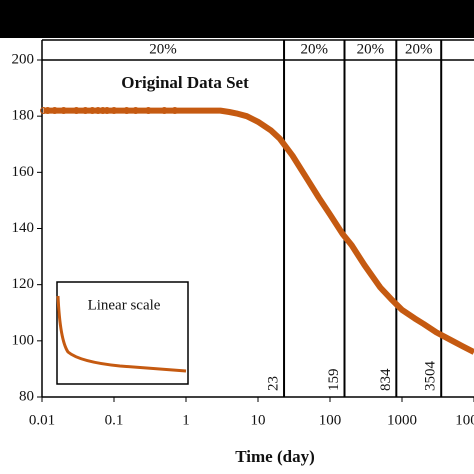 The image size is (474, 474). Describe the element at coordinates (386, 379) in the screenshot. I see `divider-label: 834` at that location.